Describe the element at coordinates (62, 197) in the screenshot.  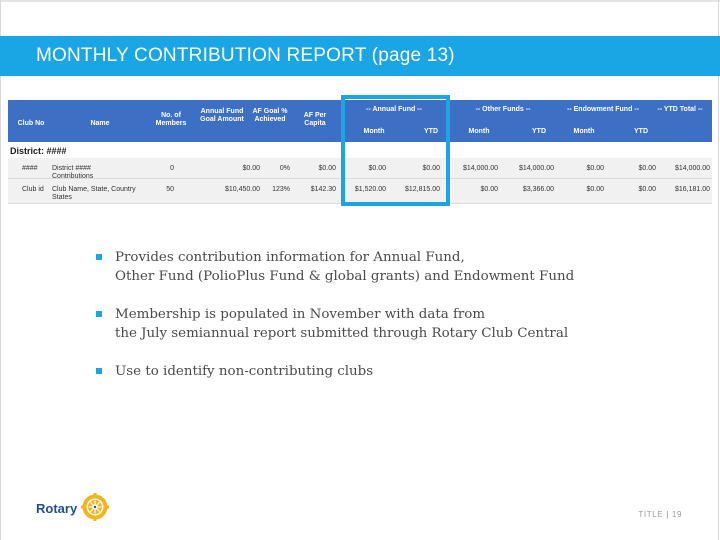
I see `club-name-cell-line2: States` at that location.